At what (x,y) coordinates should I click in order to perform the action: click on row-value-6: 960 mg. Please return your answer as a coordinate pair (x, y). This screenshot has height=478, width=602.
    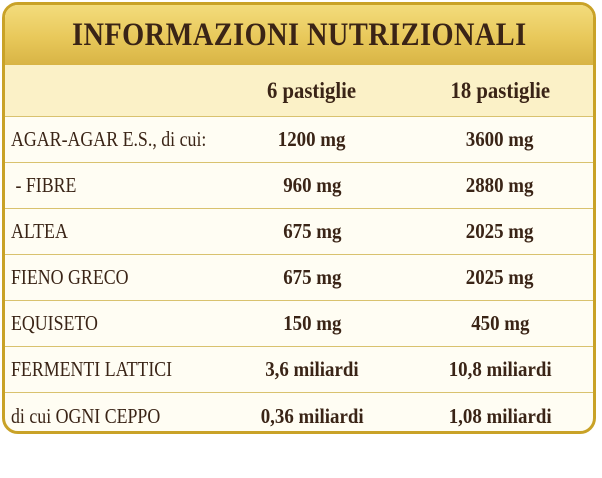
    Looking at the image, I should click on (312, 185).